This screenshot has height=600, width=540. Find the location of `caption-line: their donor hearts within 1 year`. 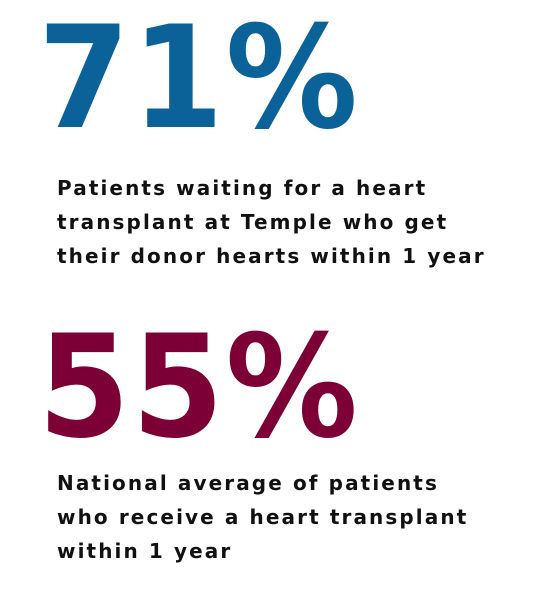

caption-line: their donor hearts within 1 year is located at coordinates (271, 256).